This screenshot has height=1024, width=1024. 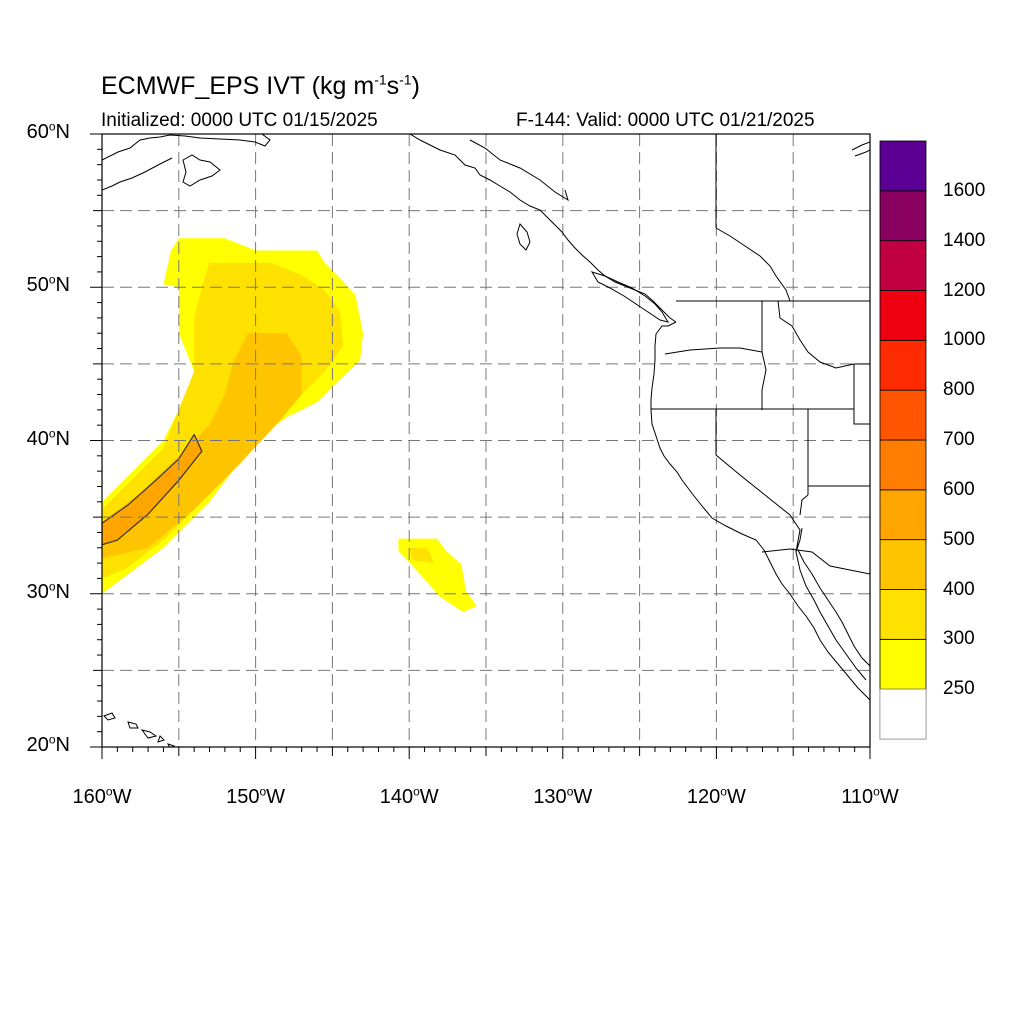 I want to click on colorbar-label: 300, so click(x=959, y=639).